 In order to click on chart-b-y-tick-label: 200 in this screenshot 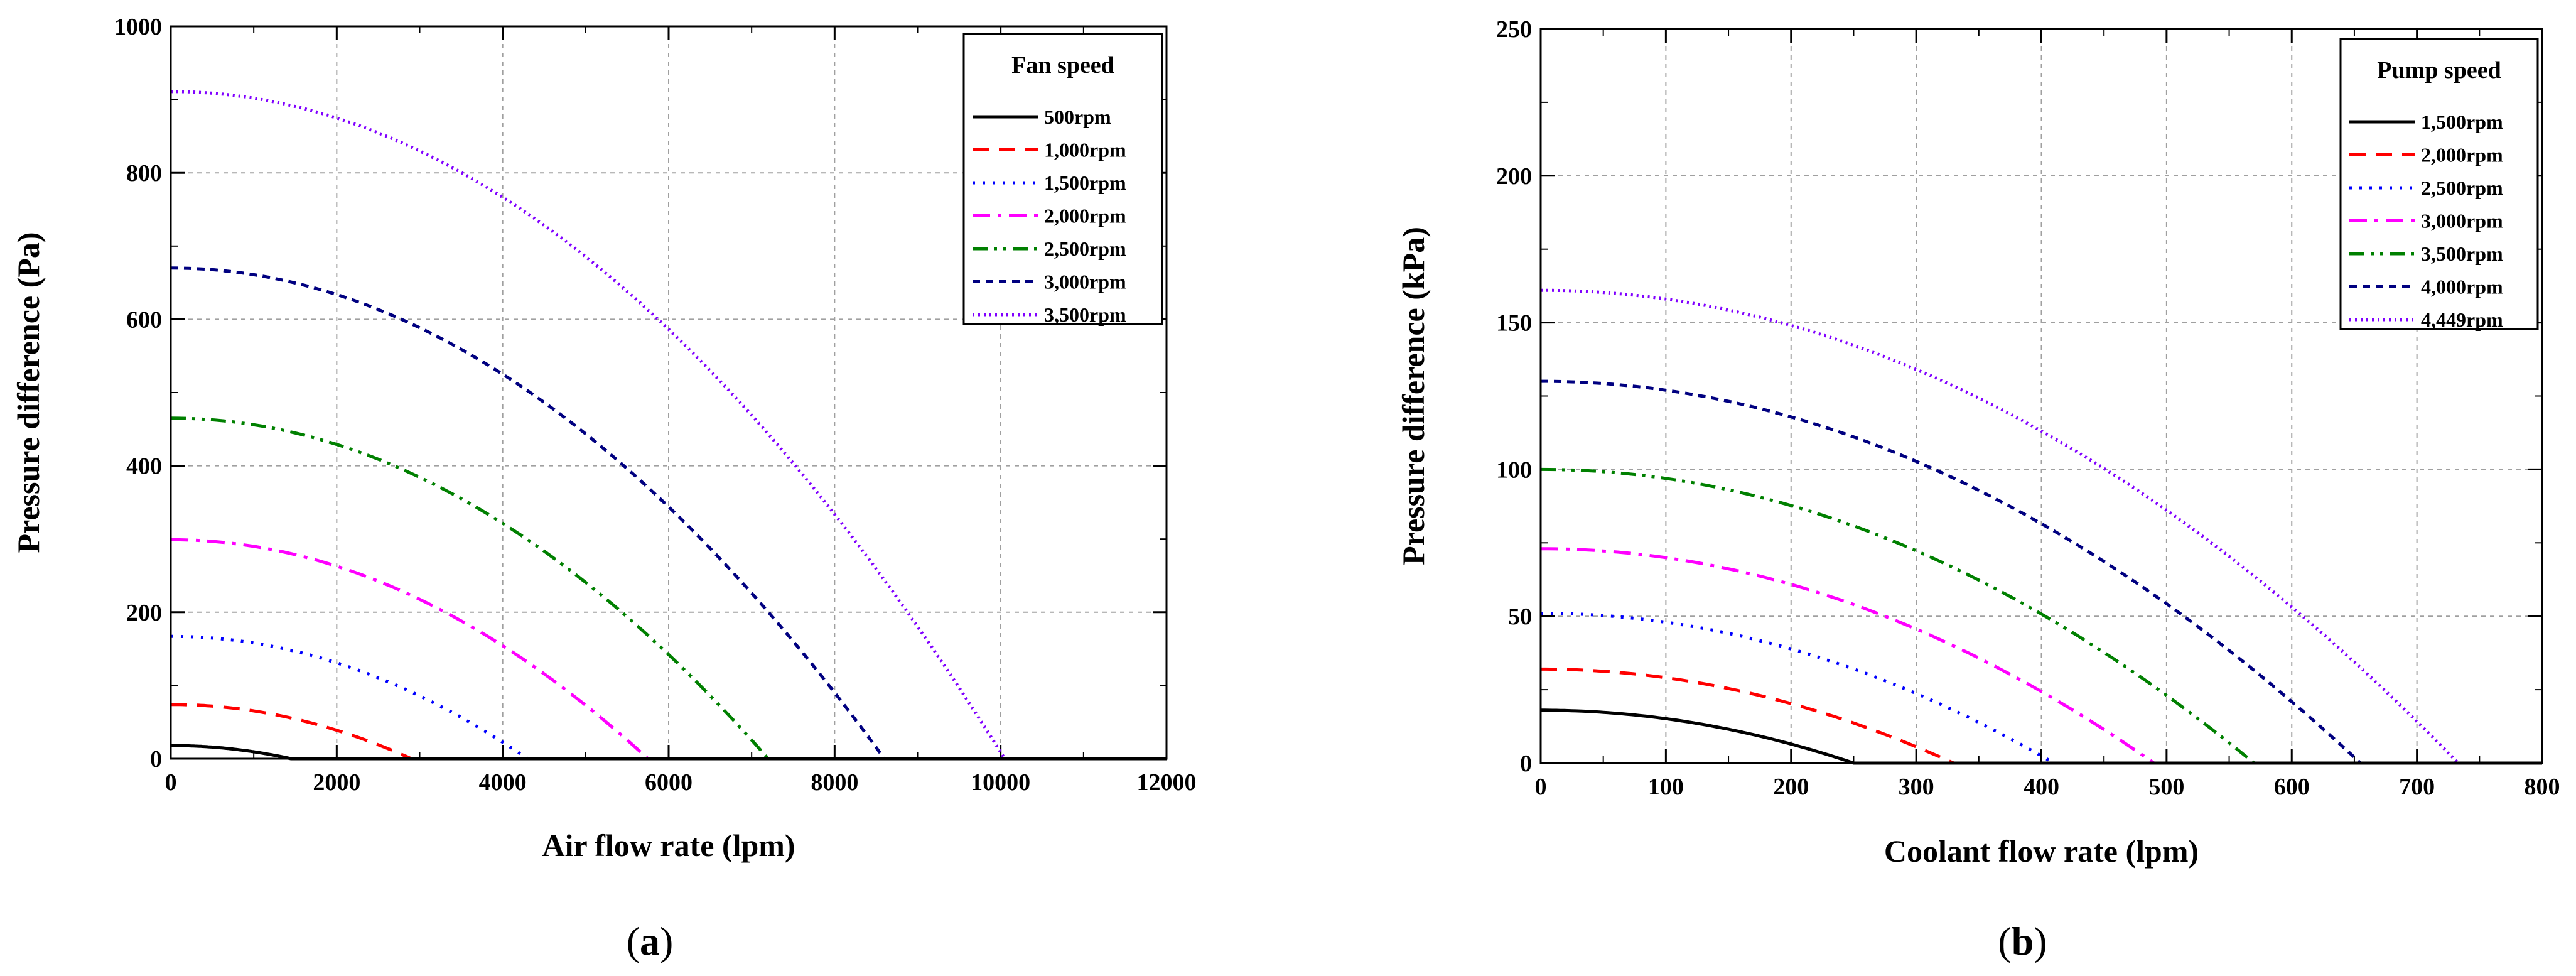, I will do `click(1514, 176)`.